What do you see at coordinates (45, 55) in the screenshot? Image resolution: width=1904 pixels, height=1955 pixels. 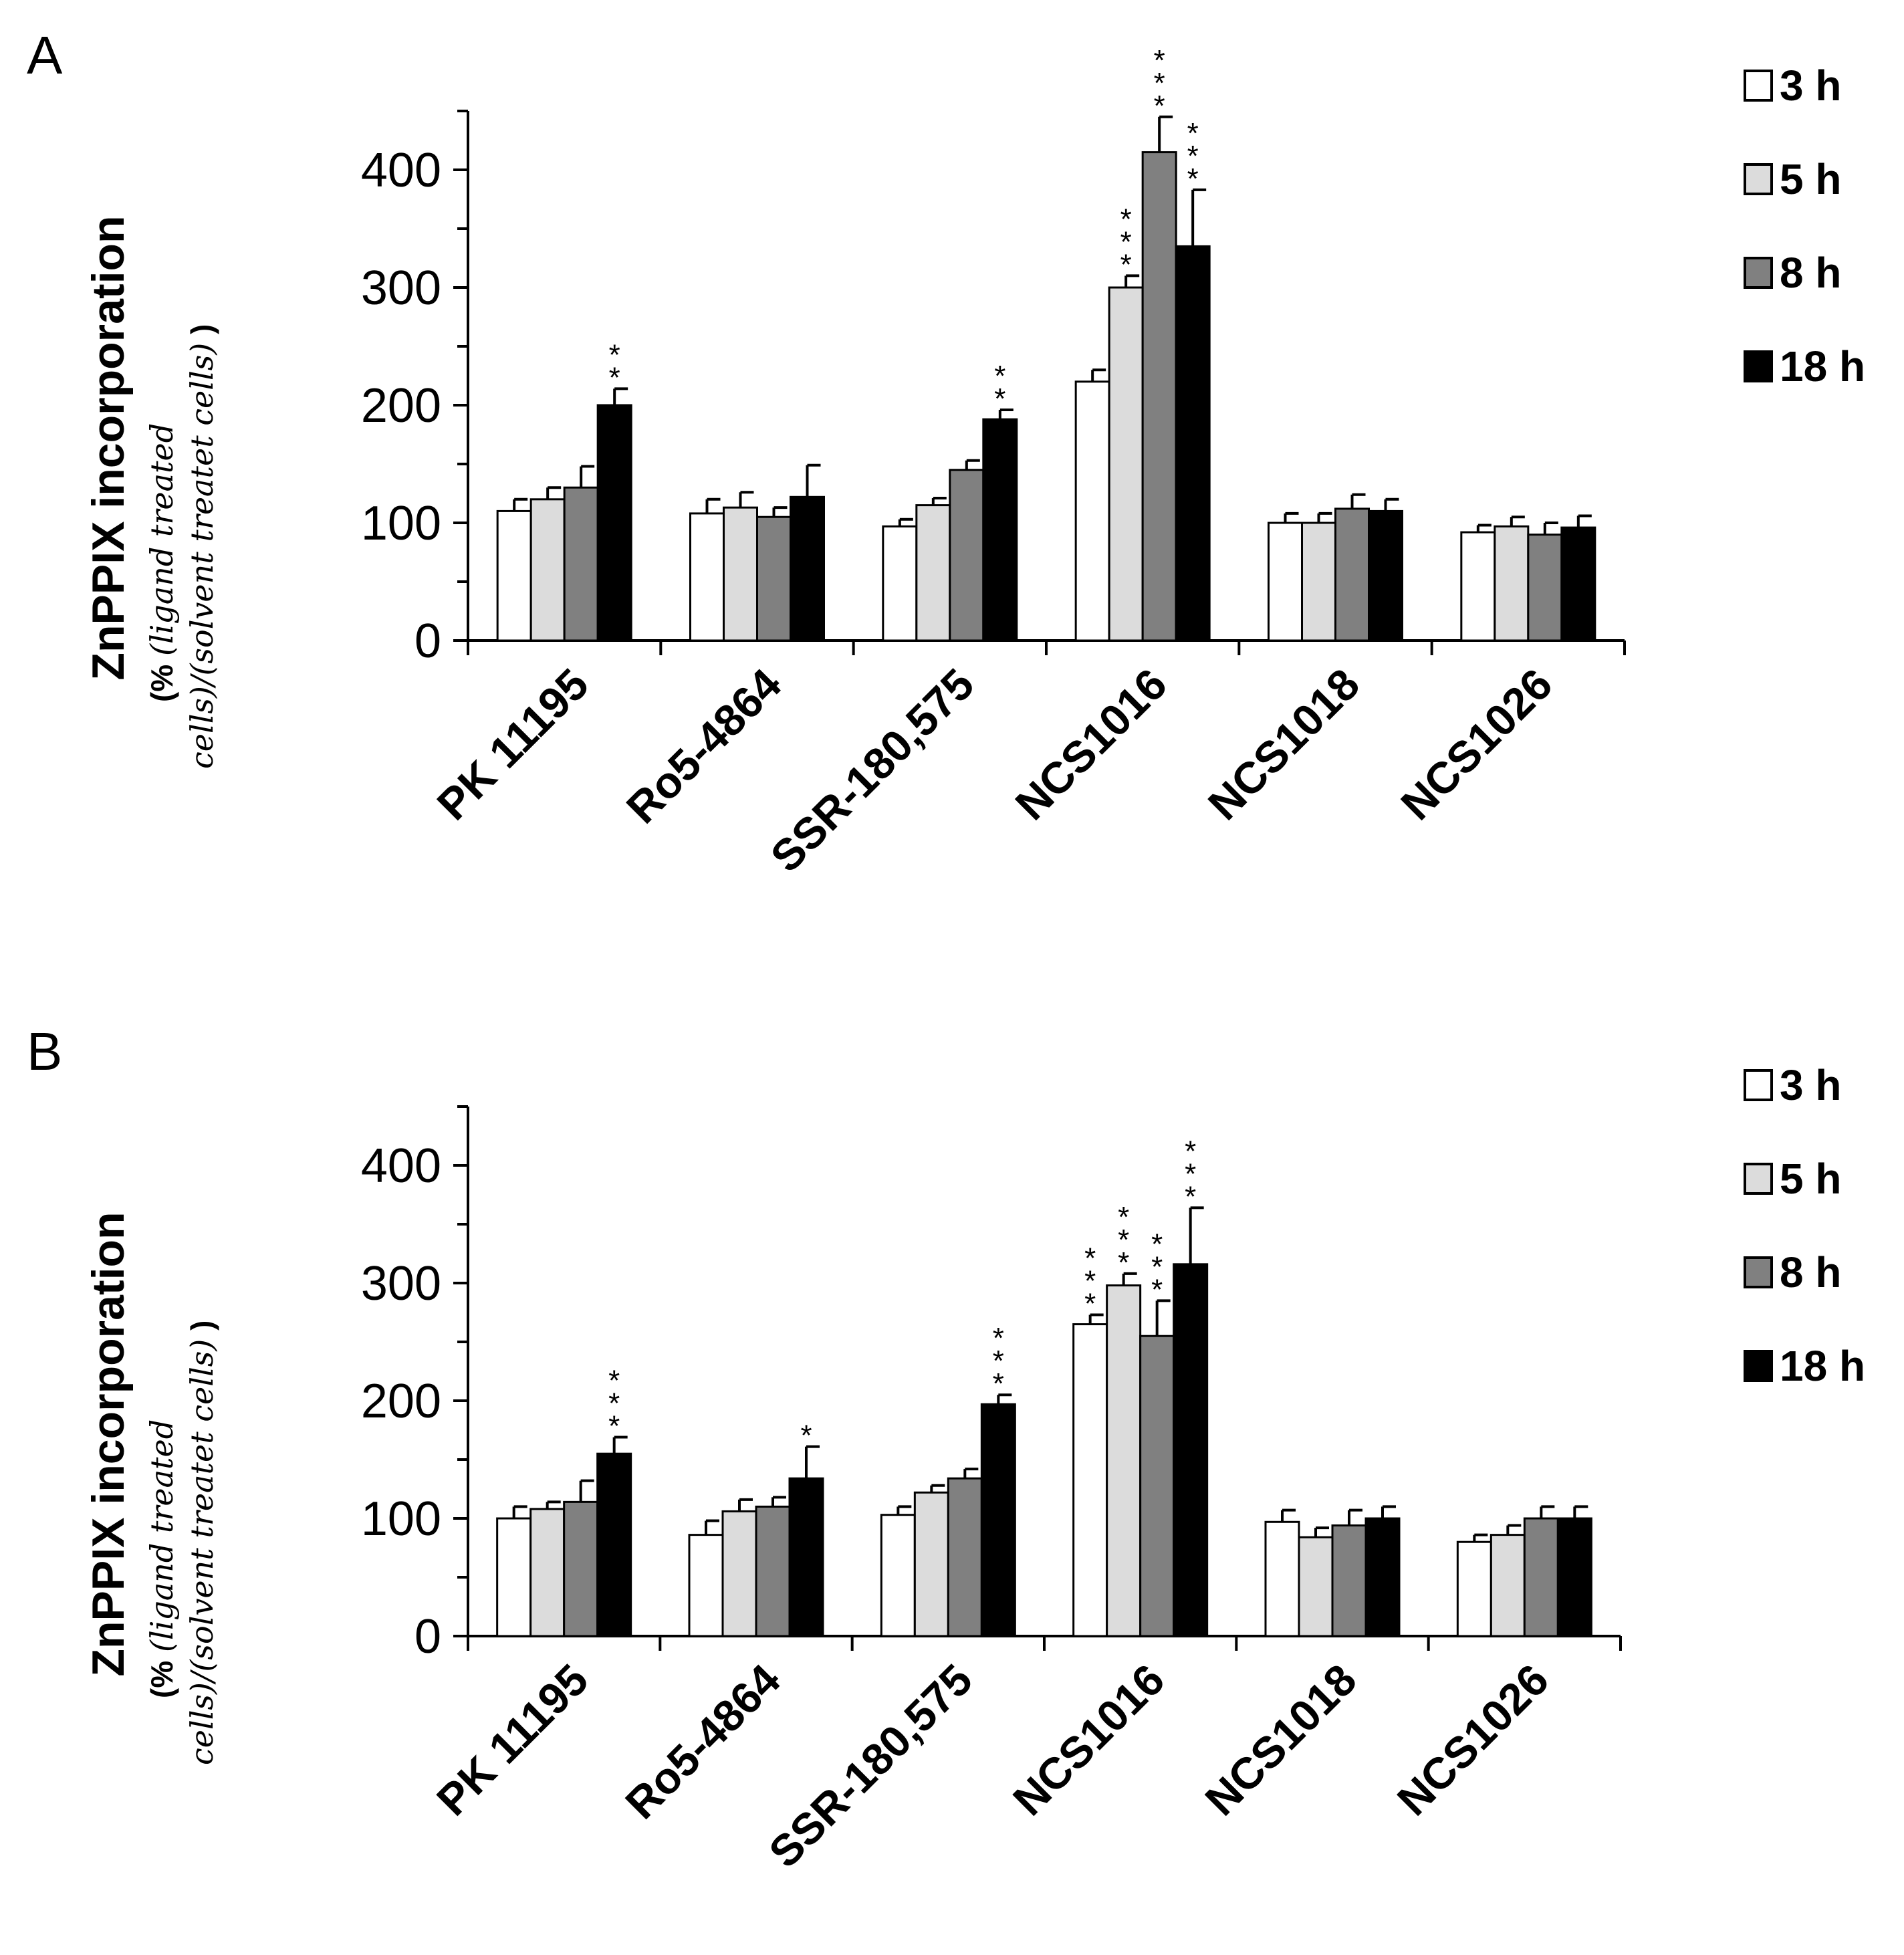 I see `panel-letter: A` at bounding box center [45, 55].